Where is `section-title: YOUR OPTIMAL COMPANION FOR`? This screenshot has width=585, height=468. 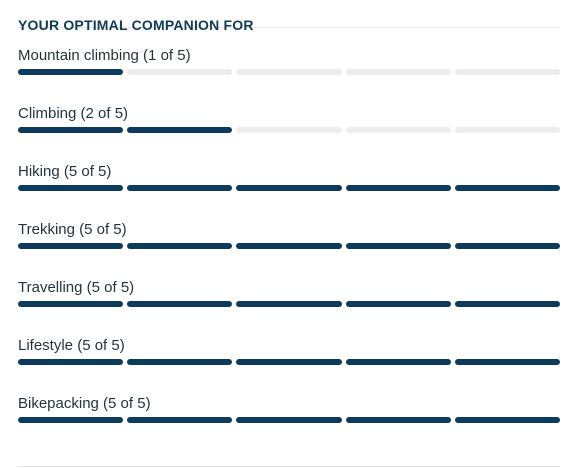 section-title: YOUR OPTIMAL COMPANION FOR is located at coordinates (289, 16).